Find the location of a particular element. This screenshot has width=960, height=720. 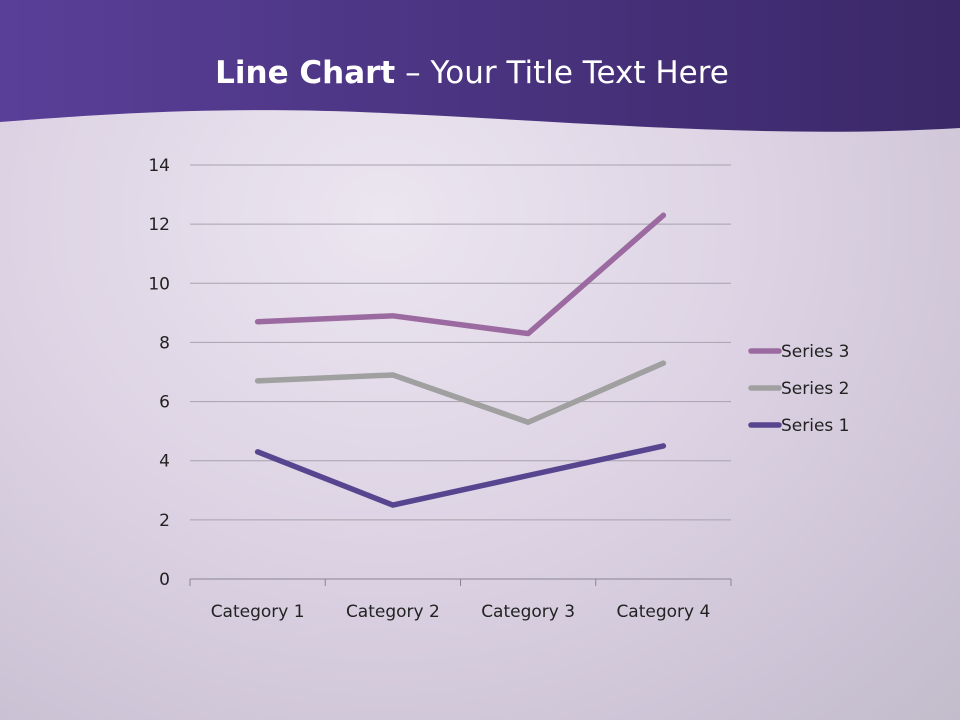

y-tick-label: 2 is located at coordinates (164, 521).